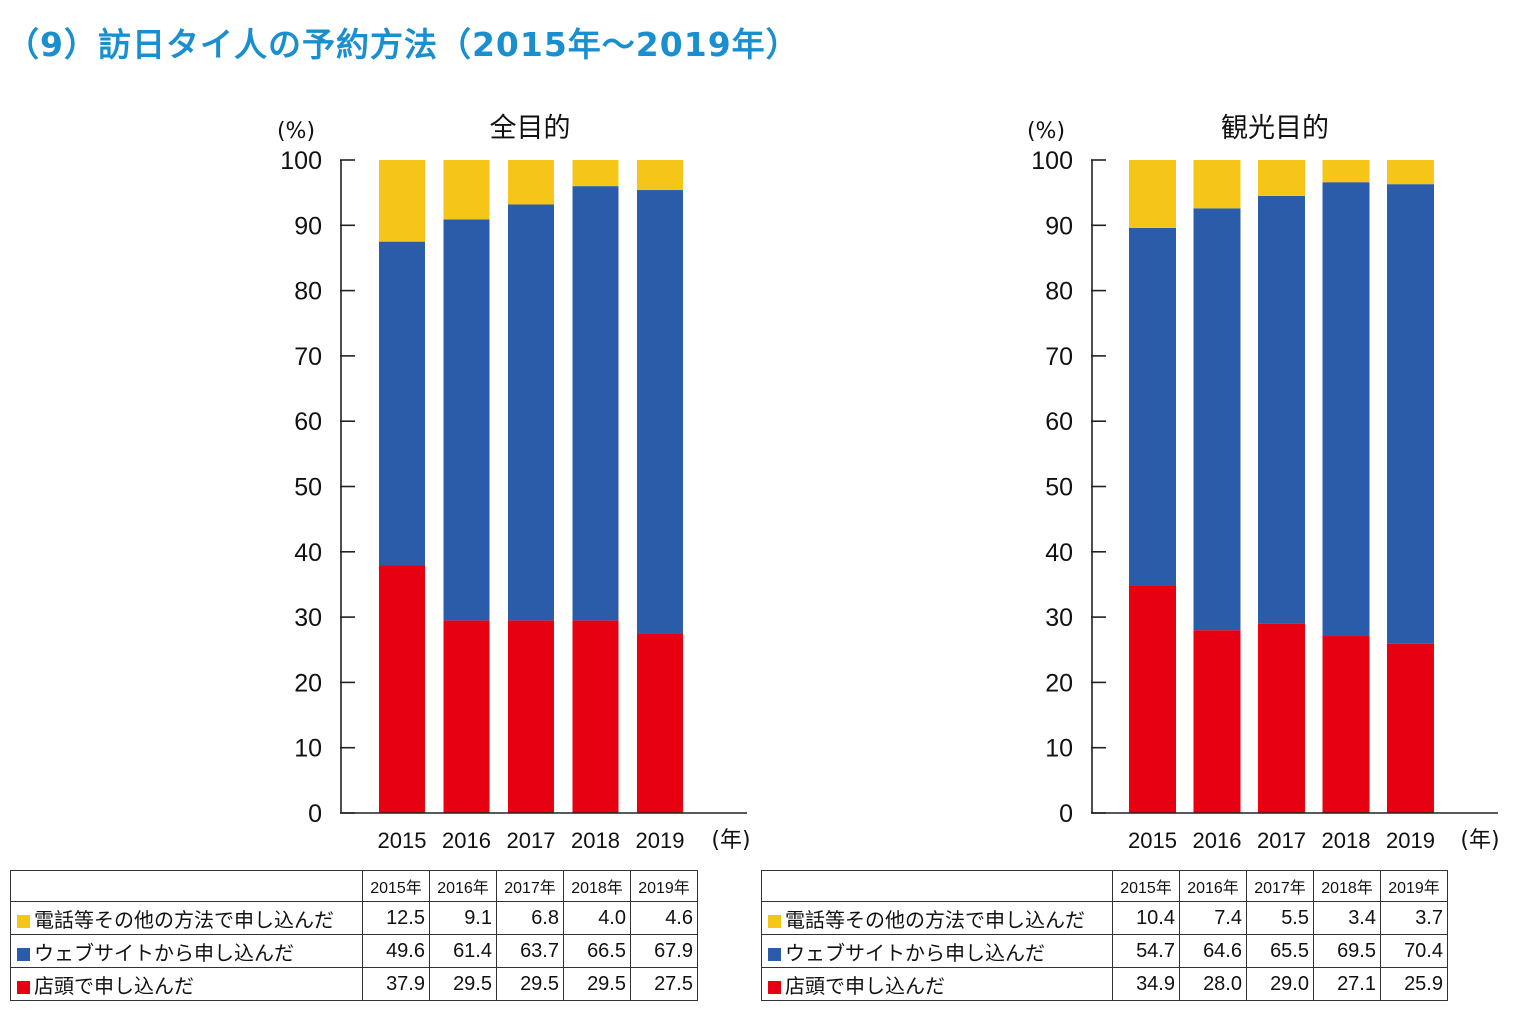  Describe the element at coordinates (1146, 984) in the screenshot. I see `table-value-cell: 34.9` at that location.